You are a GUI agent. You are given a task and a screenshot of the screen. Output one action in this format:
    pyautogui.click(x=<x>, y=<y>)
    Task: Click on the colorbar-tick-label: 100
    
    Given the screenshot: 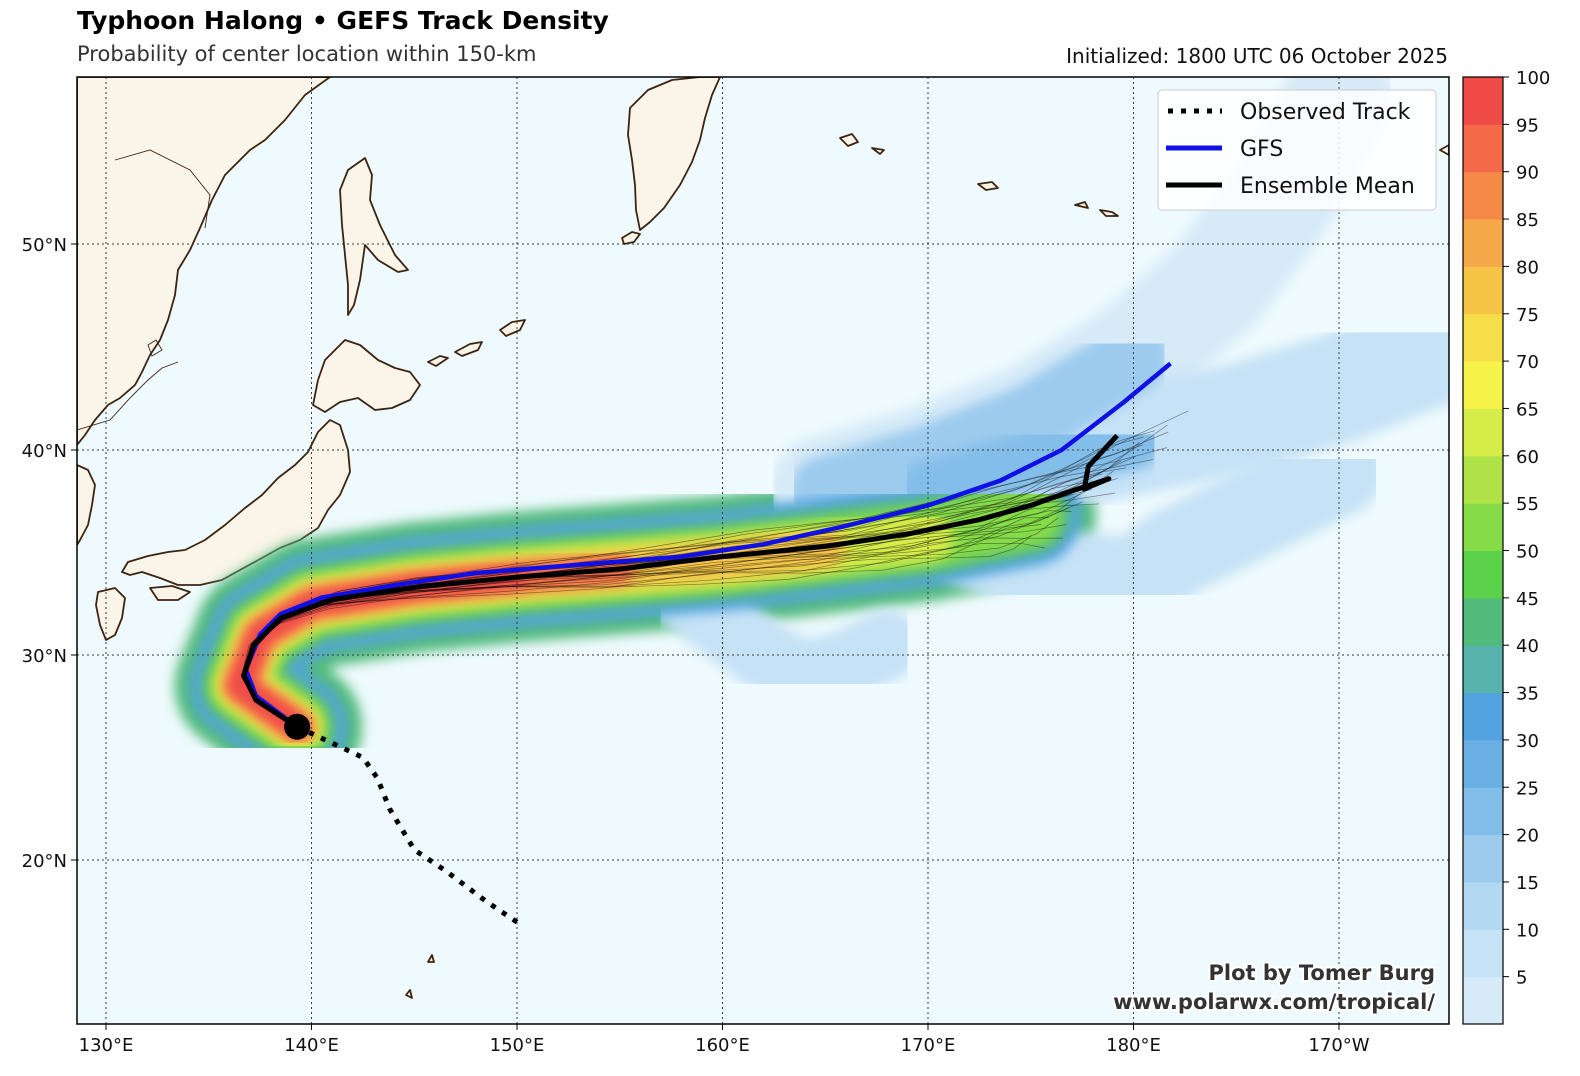 What is the action you would take?
    pyautogui.click(x=1533, y=78)
    